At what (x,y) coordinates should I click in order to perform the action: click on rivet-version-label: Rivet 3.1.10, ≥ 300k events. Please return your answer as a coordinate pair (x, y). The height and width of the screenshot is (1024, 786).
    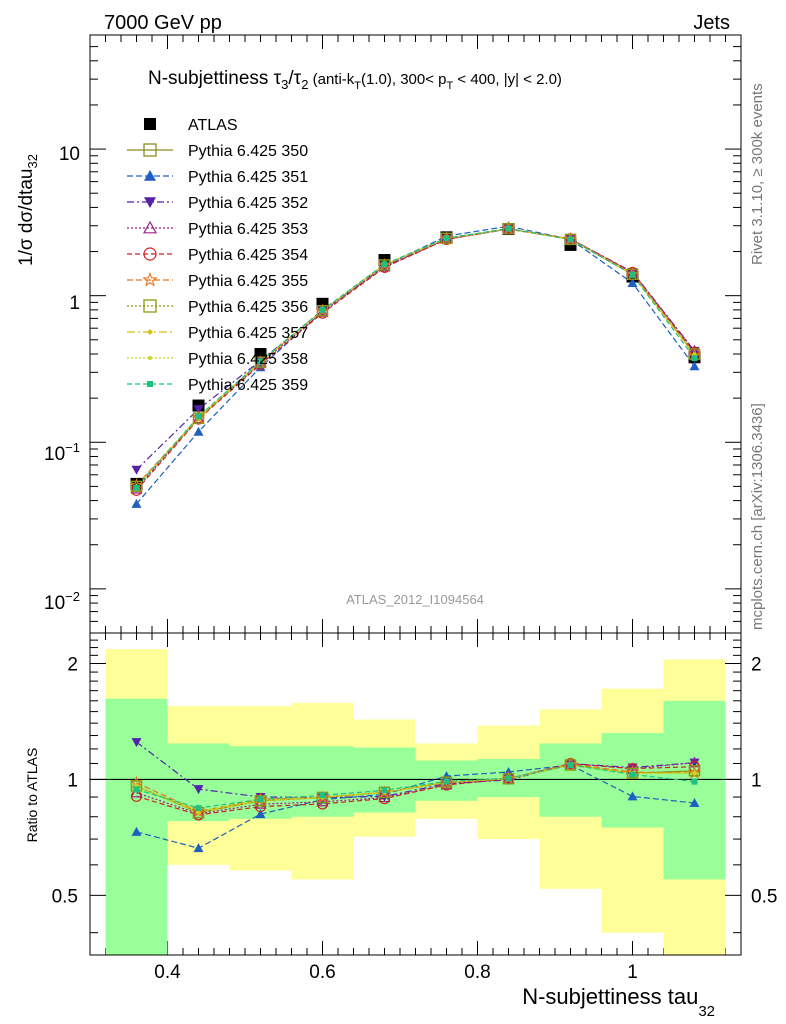
    Looking at the image, I should click on (757, 174).